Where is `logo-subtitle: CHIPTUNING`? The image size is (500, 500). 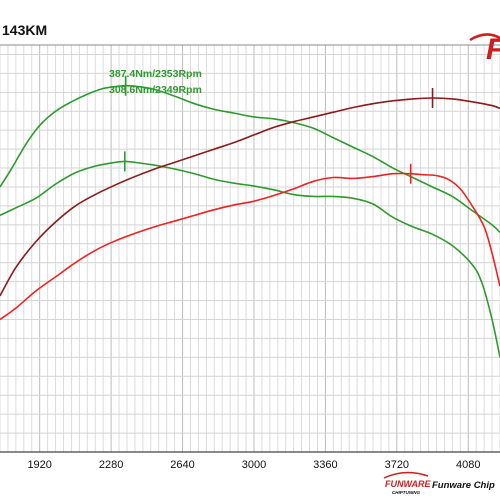 logo-subtitle: CHIPTUNING is located at coordinates (406, 492).